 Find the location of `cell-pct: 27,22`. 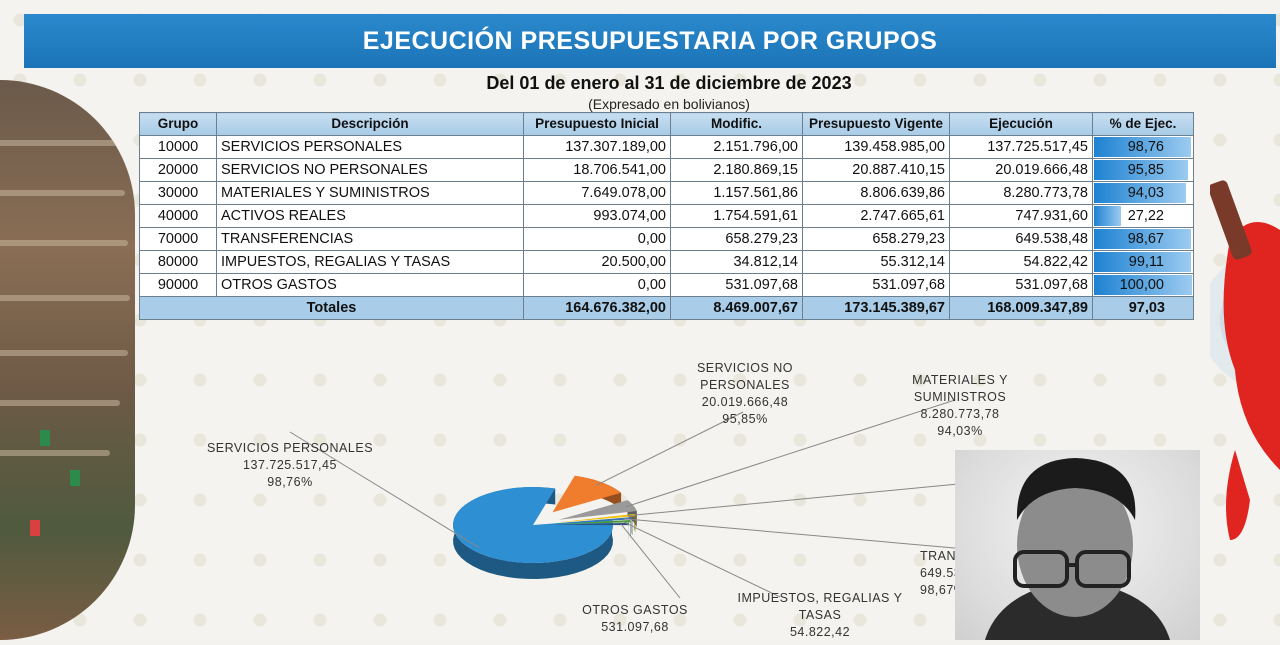

cell-pct: 27,22 is located at coordinates (1143, 216).